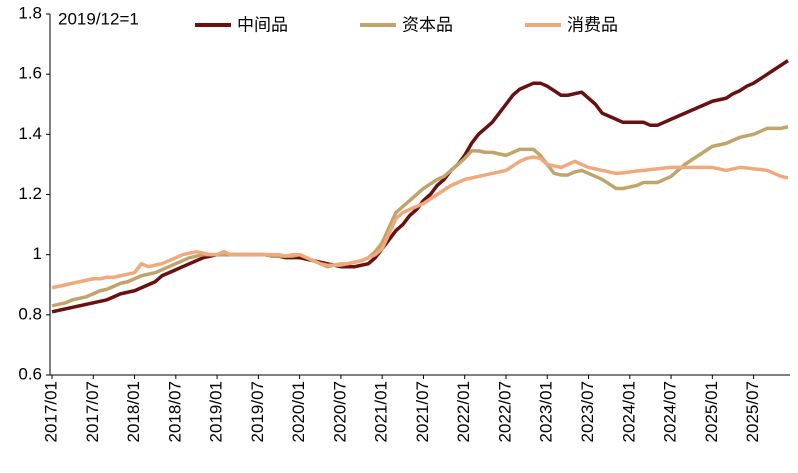  I want to click on x-tick-label: 2025/01, so click(711, 411).